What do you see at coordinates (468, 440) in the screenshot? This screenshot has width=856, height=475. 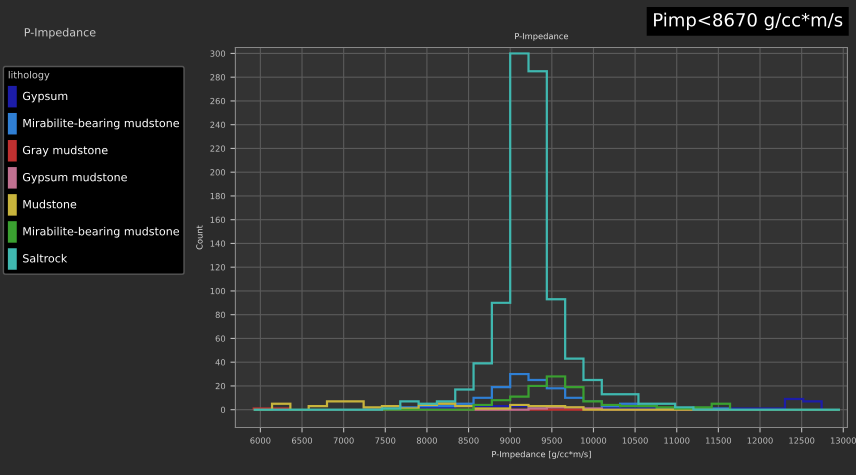 I see `x-tick-label: 8500` at bounding box center [468, 440].